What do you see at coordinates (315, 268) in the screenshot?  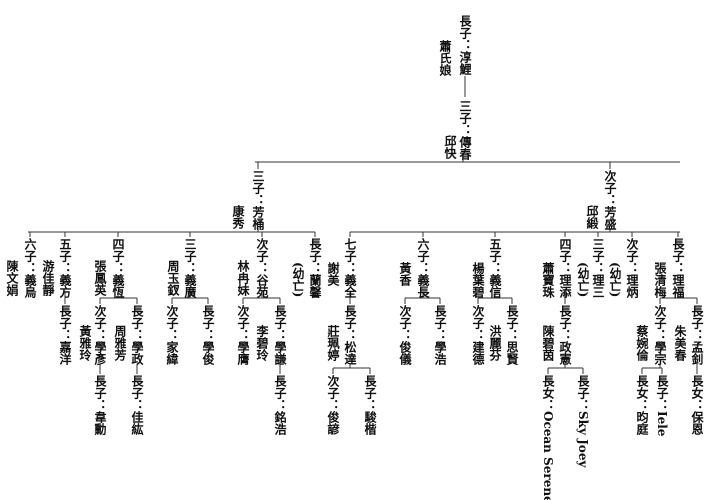 I see `person-label: 長子：蘭馨` at bounding box center [315, 268].